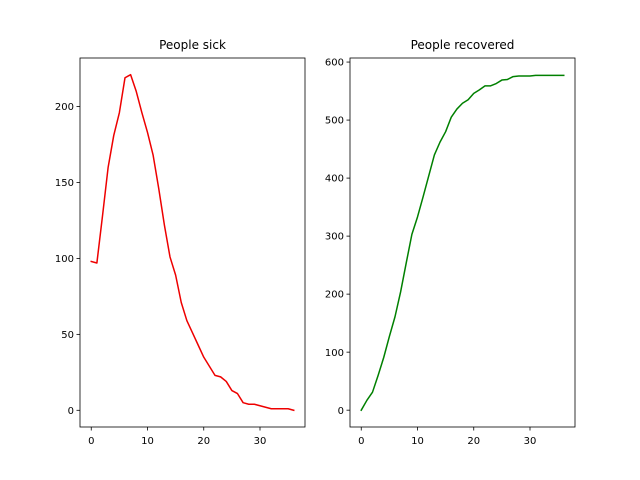  Describe the element at coordinates (334, 237) in the screenshot. I see `y-tick-label: 300` at that location.